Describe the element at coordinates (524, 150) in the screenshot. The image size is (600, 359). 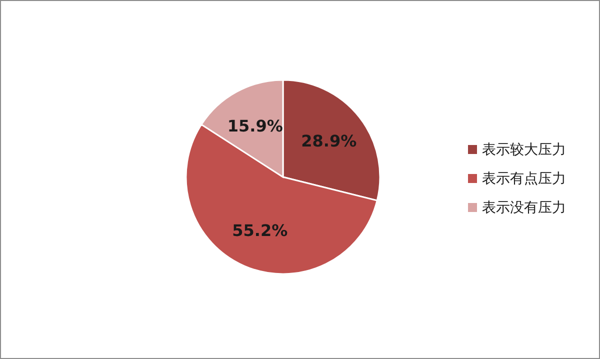
I see `legend-label: 表示较大压力` at that location.